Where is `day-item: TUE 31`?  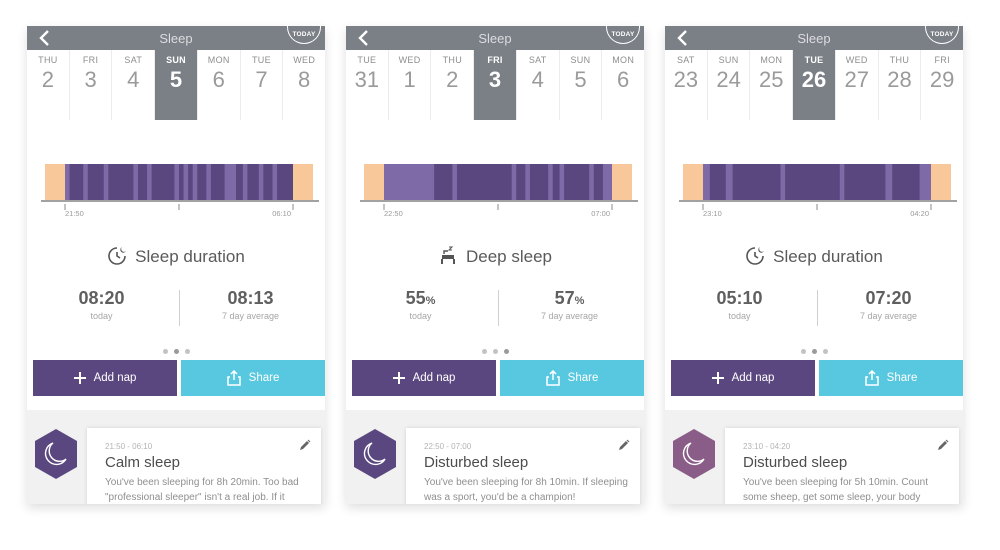 day-item: TUE 31 is located at coordinates (367, 85).